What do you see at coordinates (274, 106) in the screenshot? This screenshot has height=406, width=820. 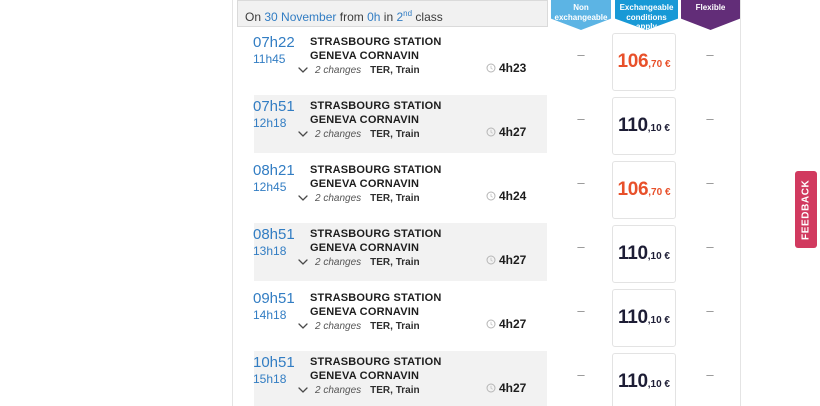 I see `departure-time: 07h51` at bounding box center [274, 106].